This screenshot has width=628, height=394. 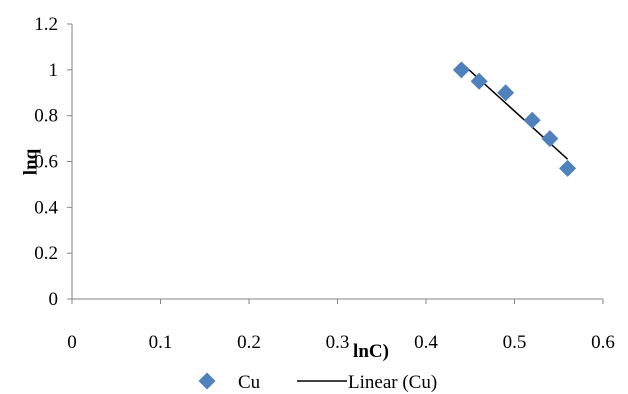 What do you see at coordinates (46, 162) in the screenshot?
I see `y-tick-label-3: 0.6` at bounding box center [46, 162].